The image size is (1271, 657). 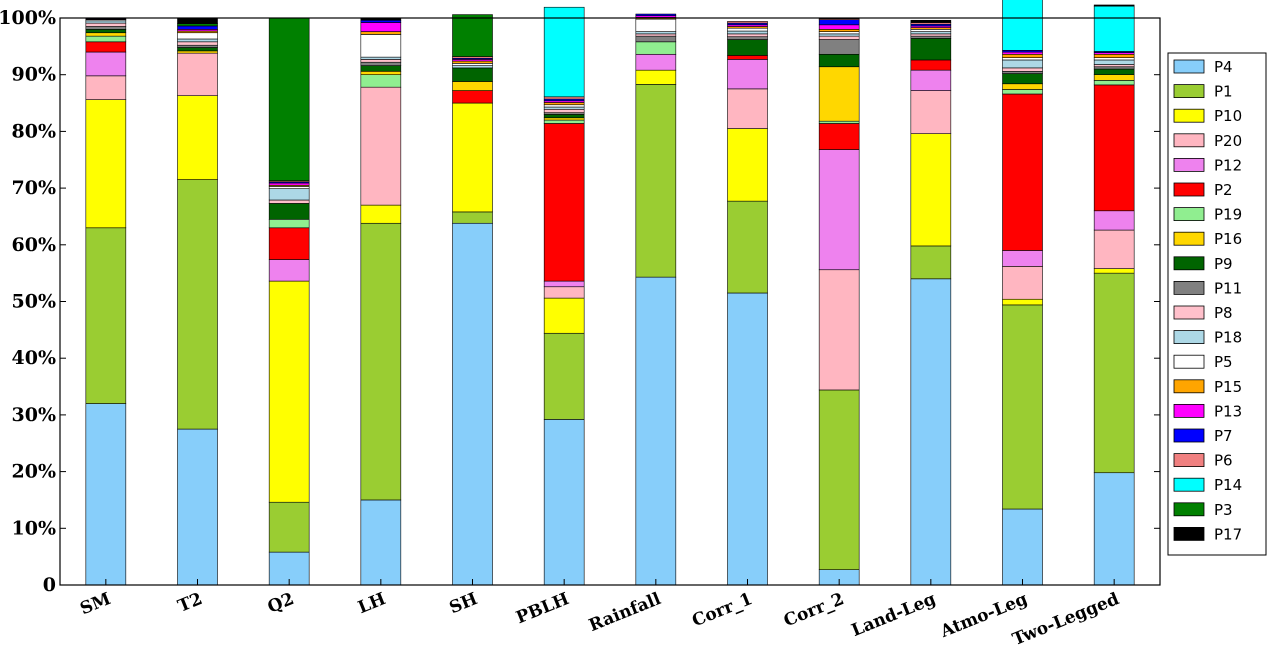 What do you see at coordinates (1189, 91) in the screenshot?
I see `legend-swatch-p1` at bounding box center [1189, 91].